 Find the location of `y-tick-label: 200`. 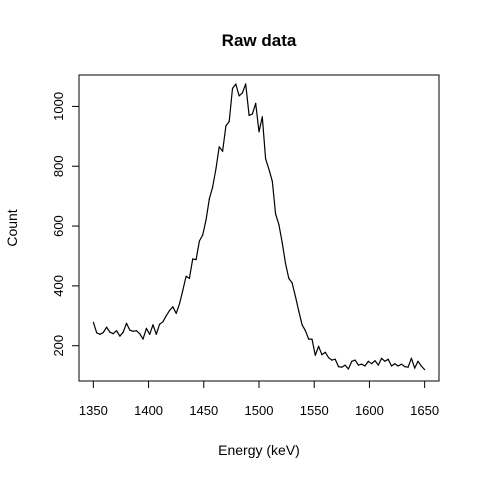

y-tick-label: 200 is located at coordinates (58, 346).